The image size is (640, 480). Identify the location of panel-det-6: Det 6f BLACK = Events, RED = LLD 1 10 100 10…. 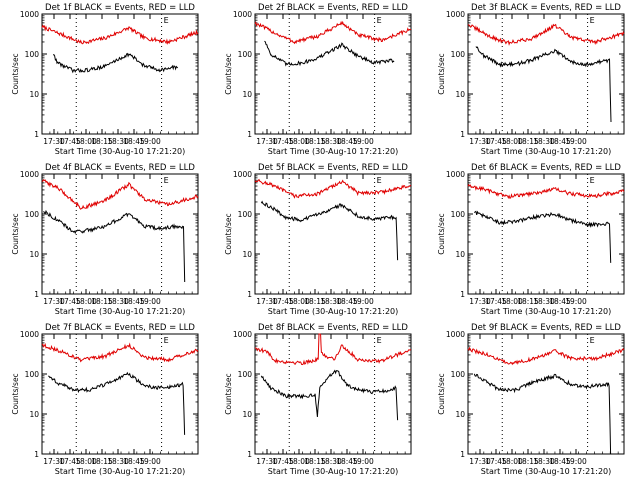
(531, 239).